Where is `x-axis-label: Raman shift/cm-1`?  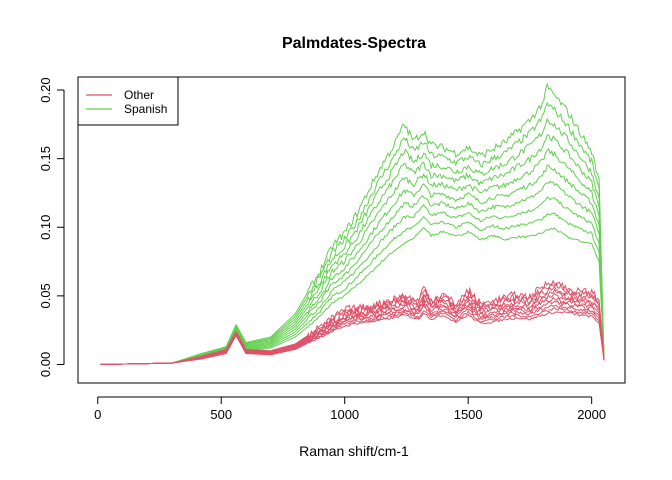 x-axis-label: Raman shift/cm-1 is located at coordinates (354, 451).